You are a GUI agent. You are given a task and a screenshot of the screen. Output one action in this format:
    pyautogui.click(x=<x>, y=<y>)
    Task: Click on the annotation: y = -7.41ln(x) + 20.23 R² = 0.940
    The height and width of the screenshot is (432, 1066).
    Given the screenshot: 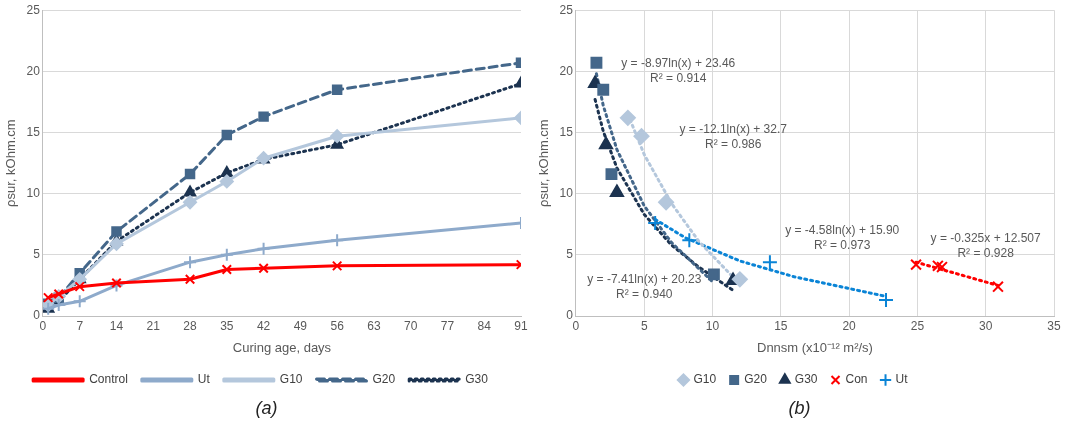 What is the action you would take?
    pyautogui.click(x=644, y=286)
    